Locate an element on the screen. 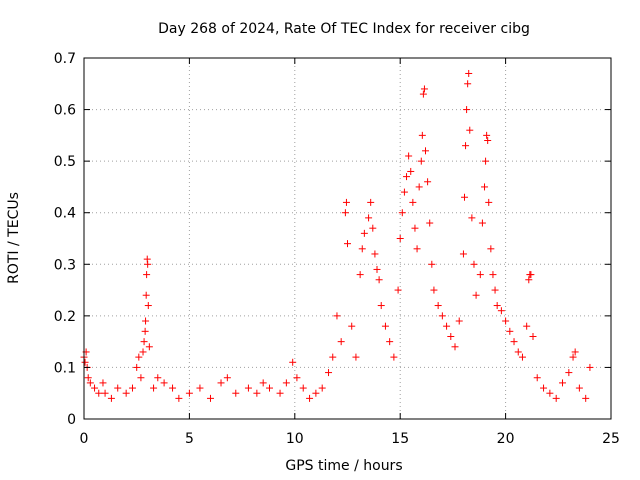  x-tick-label: 15 is located at coordinates (400, 439).